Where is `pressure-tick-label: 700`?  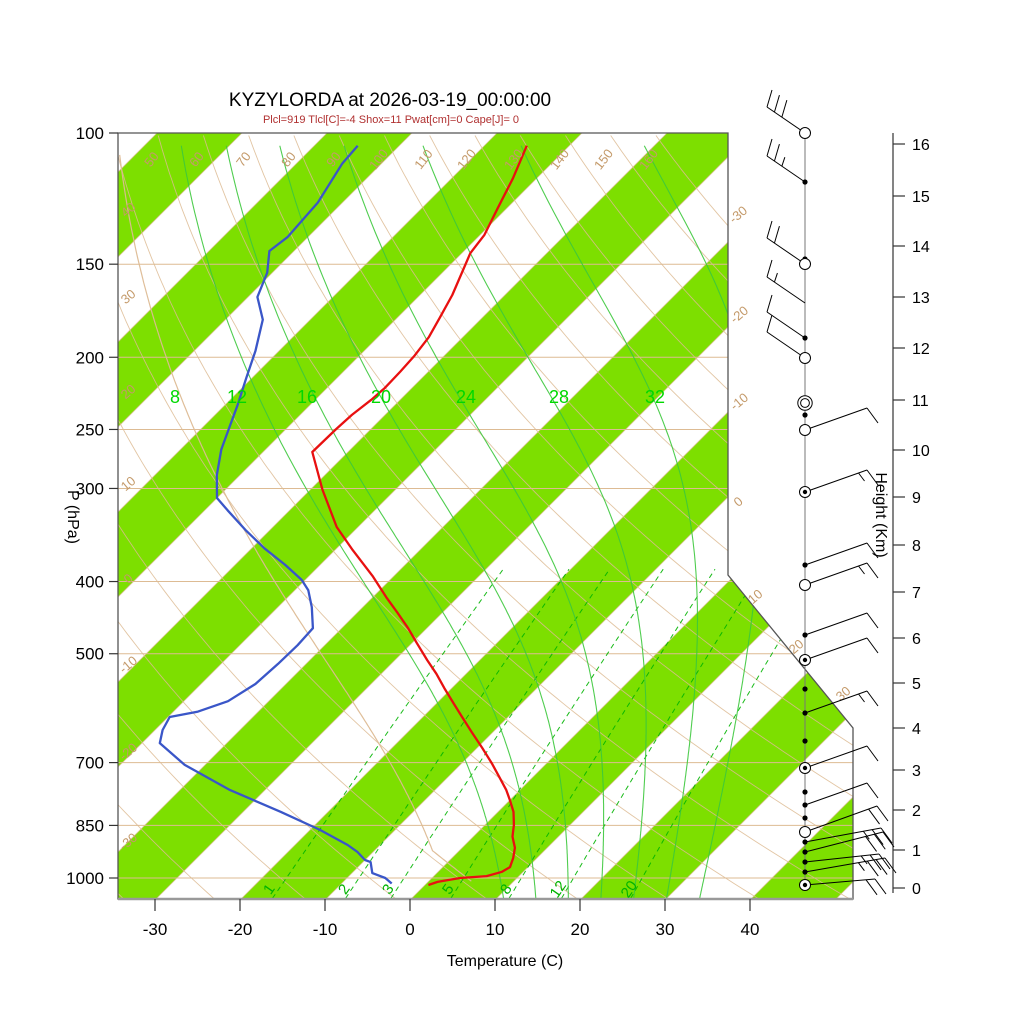
pressure-tick-label: 700 is located at coordinates (90, 763).